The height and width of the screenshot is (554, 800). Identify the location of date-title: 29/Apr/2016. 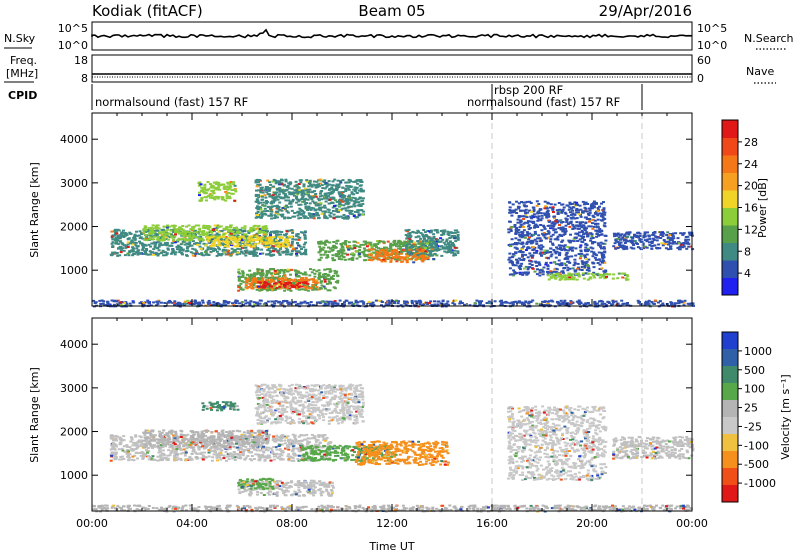
(645, 11).